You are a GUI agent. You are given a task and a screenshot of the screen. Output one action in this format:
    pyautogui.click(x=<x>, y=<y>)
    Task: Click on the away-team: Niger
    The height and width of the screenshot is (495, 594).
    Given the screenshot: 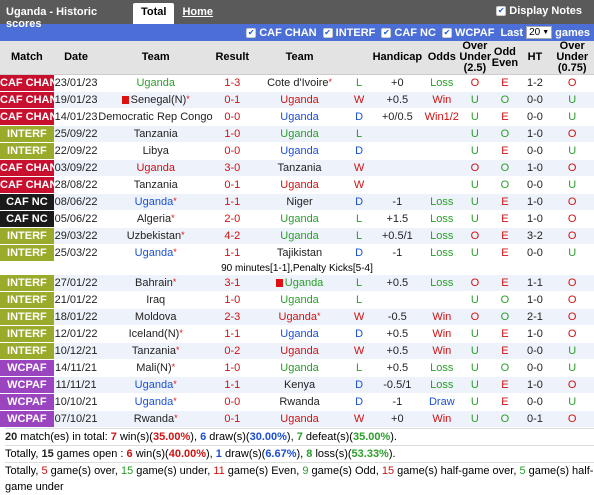 What is the action you would take?
    pyautogui.click(x=299, y=202)
    